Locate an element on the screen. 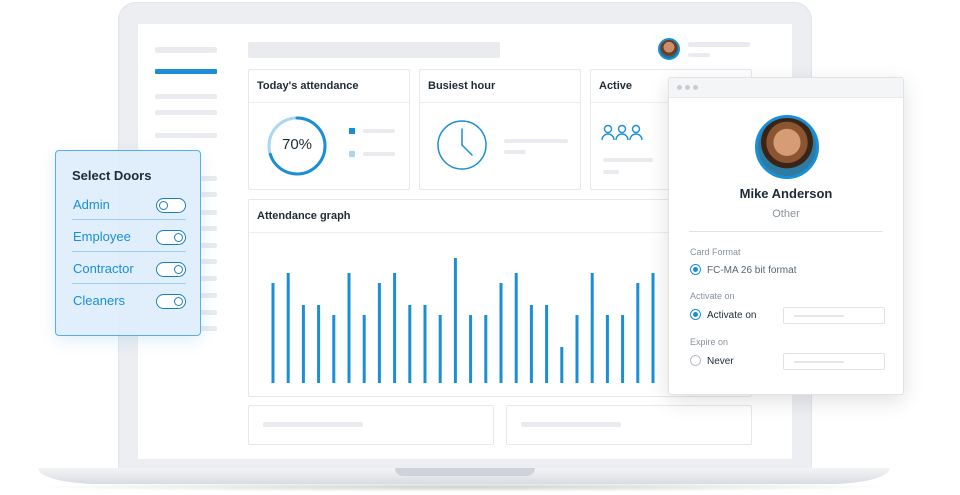  active-card-title: Active is located at coordinates (616, 86).